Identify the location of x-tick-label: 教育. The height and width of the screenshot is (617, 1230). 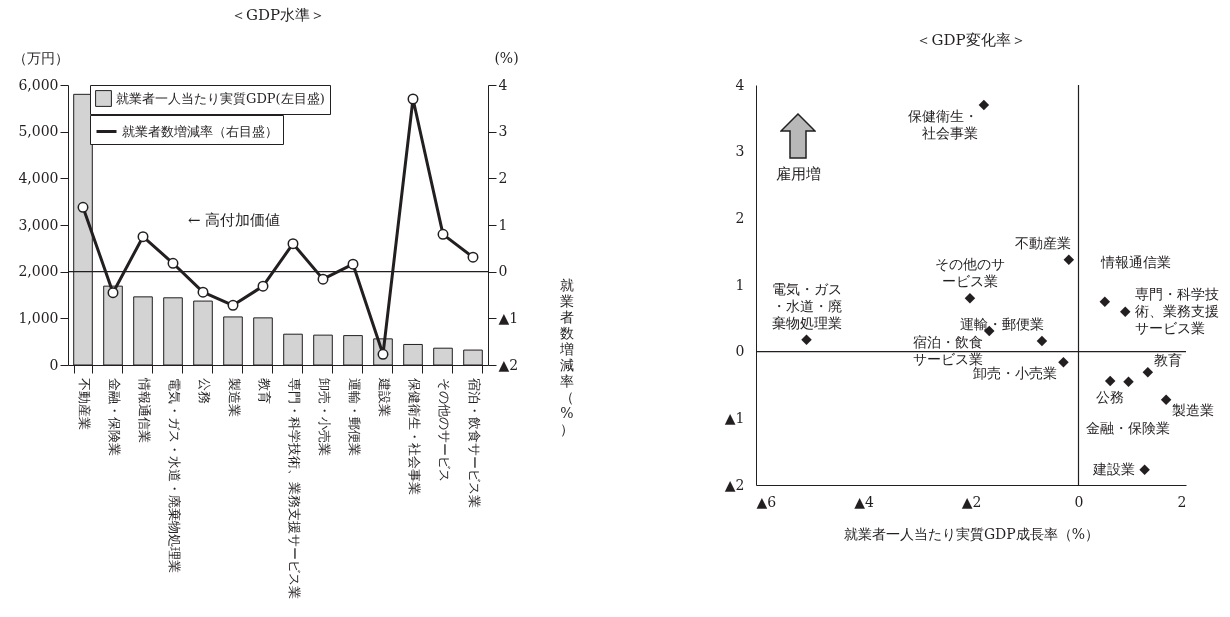
(264, 390).